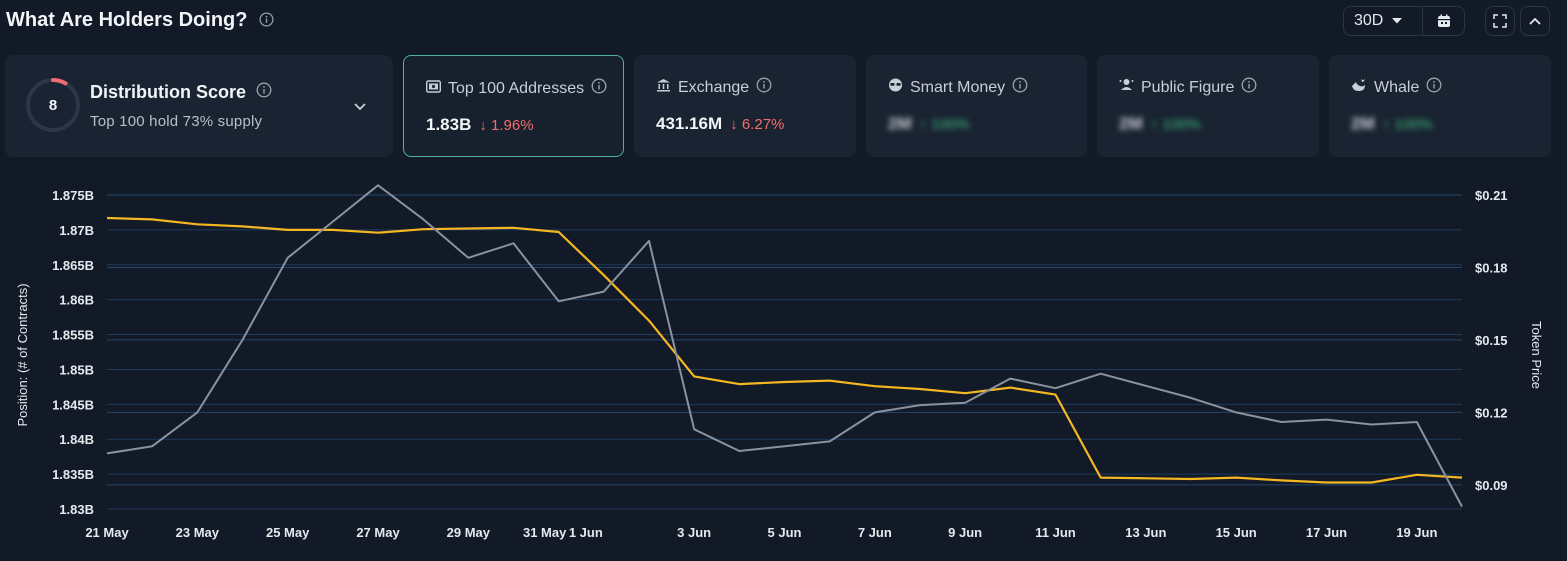 Image resolution: width=1567 pixels, height=561 pixels. I want to click on y2-tick-label: $0.09, so click(1491, 485).